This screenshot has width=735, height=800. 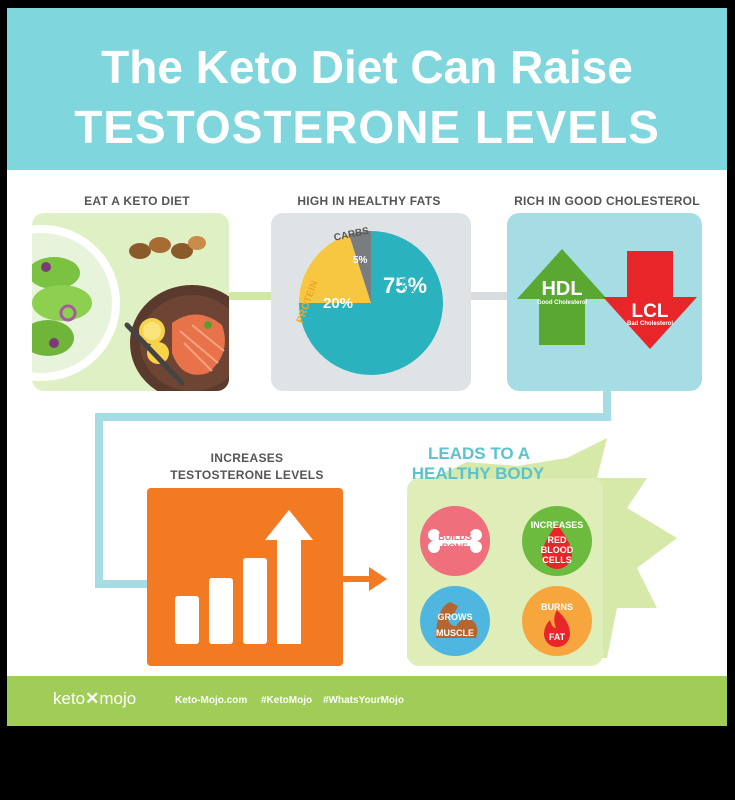 What do you see at coordinates (360, 260) in the screenshot?
I see `carbs-percent: 5%` at bounding box center [360, 260].